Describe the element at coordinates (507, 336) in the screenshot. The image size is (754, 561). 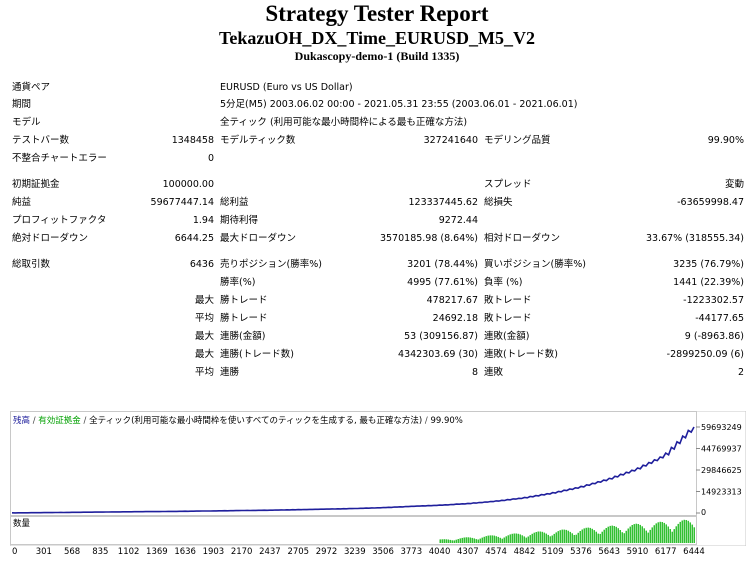
I see `cons-losses-label: 連敗(金額)` at that location.